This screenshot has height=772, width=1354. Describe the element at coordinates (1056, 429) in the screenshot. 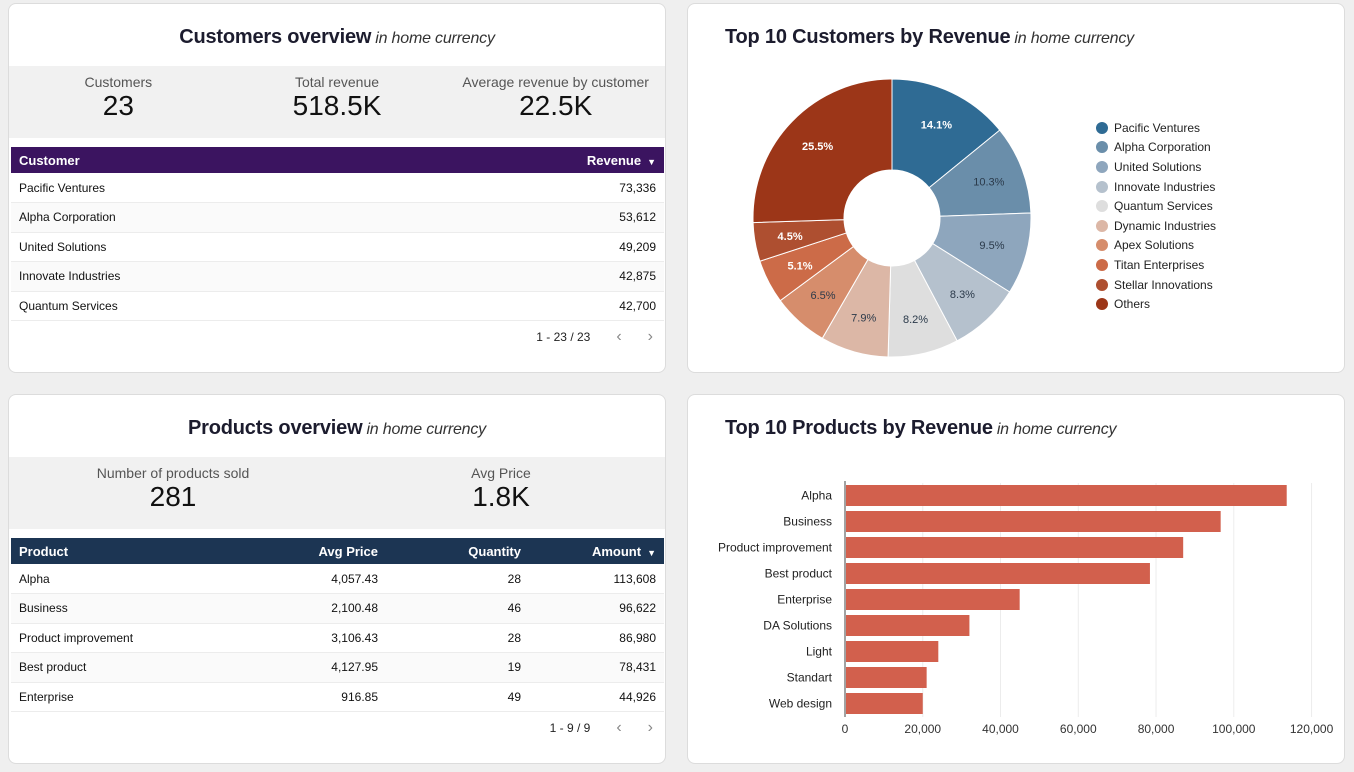

I see `top-products-subtitle: in home currency` at that location.